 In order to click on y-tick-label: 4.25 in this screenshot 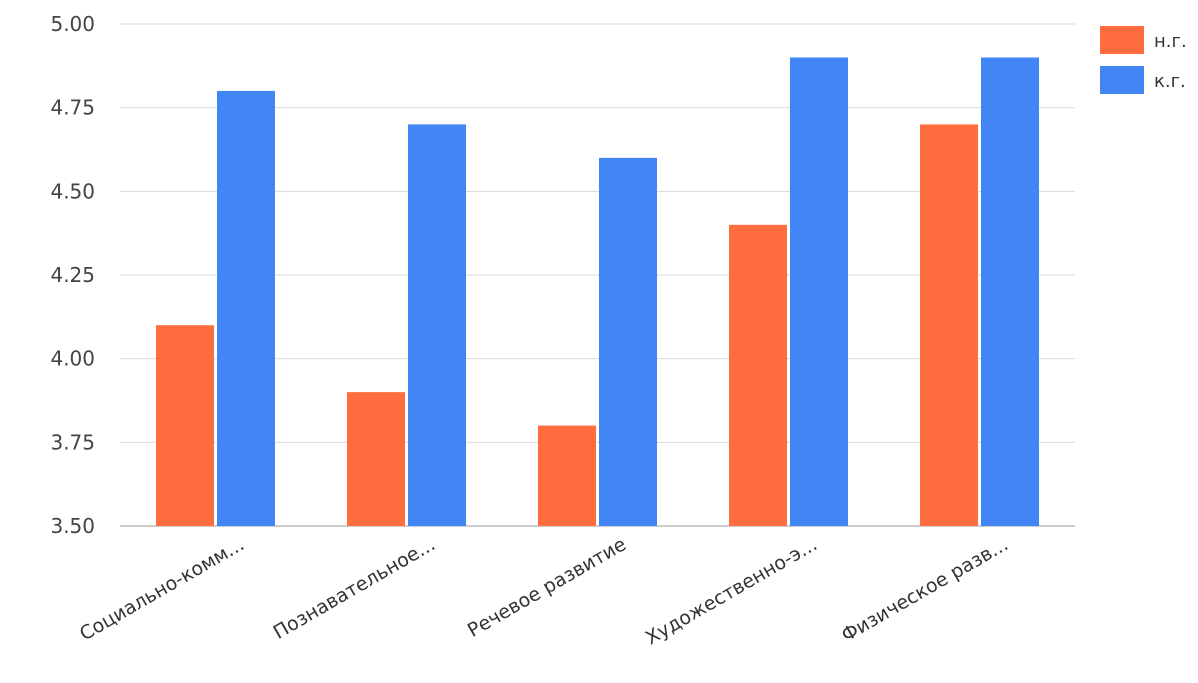, I will do `click(72, 275)`.